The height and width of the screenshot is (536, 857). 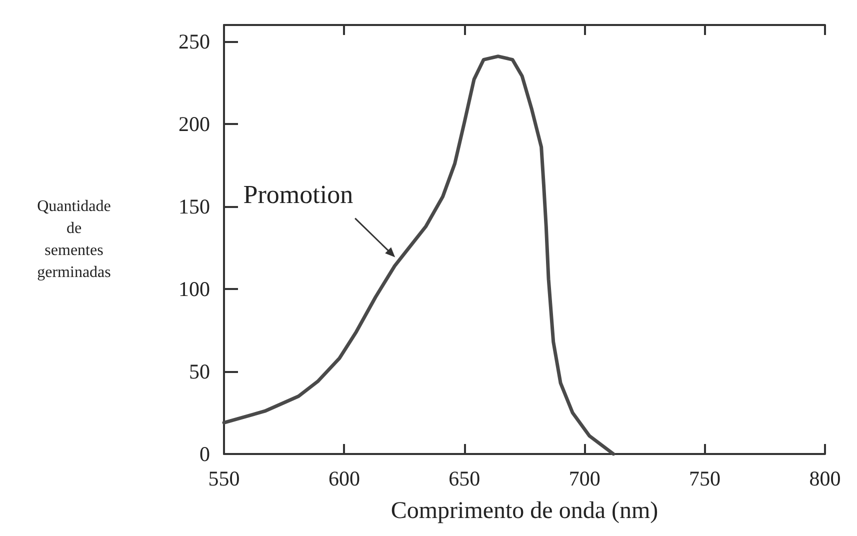 I want to click on x-tick-label: 700, so click(x=584, y=478).